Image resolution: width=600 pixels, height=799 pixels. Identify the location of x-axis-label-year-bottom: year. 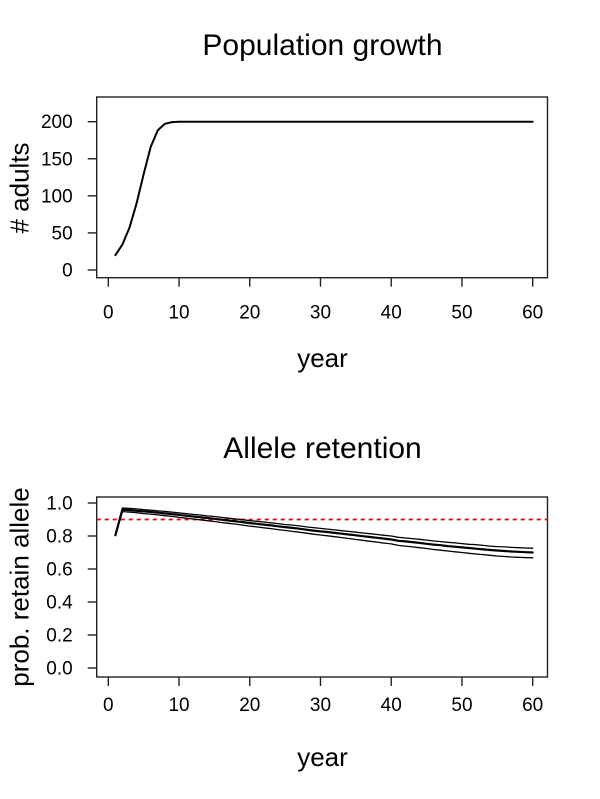
(322, 757).